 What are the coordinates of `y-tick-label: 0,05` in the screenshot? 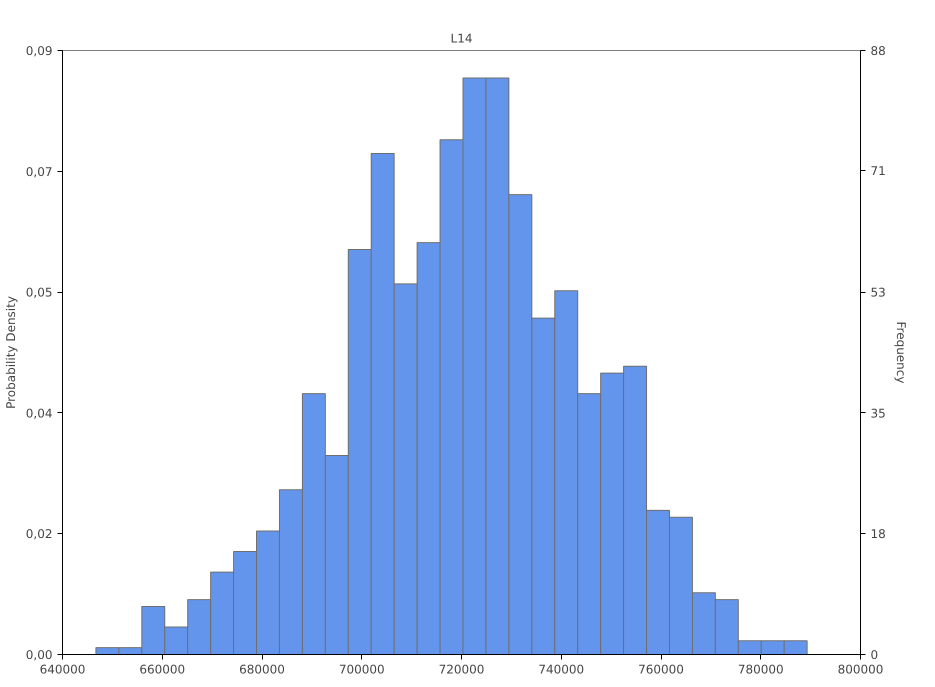 It's located at (39, 293).